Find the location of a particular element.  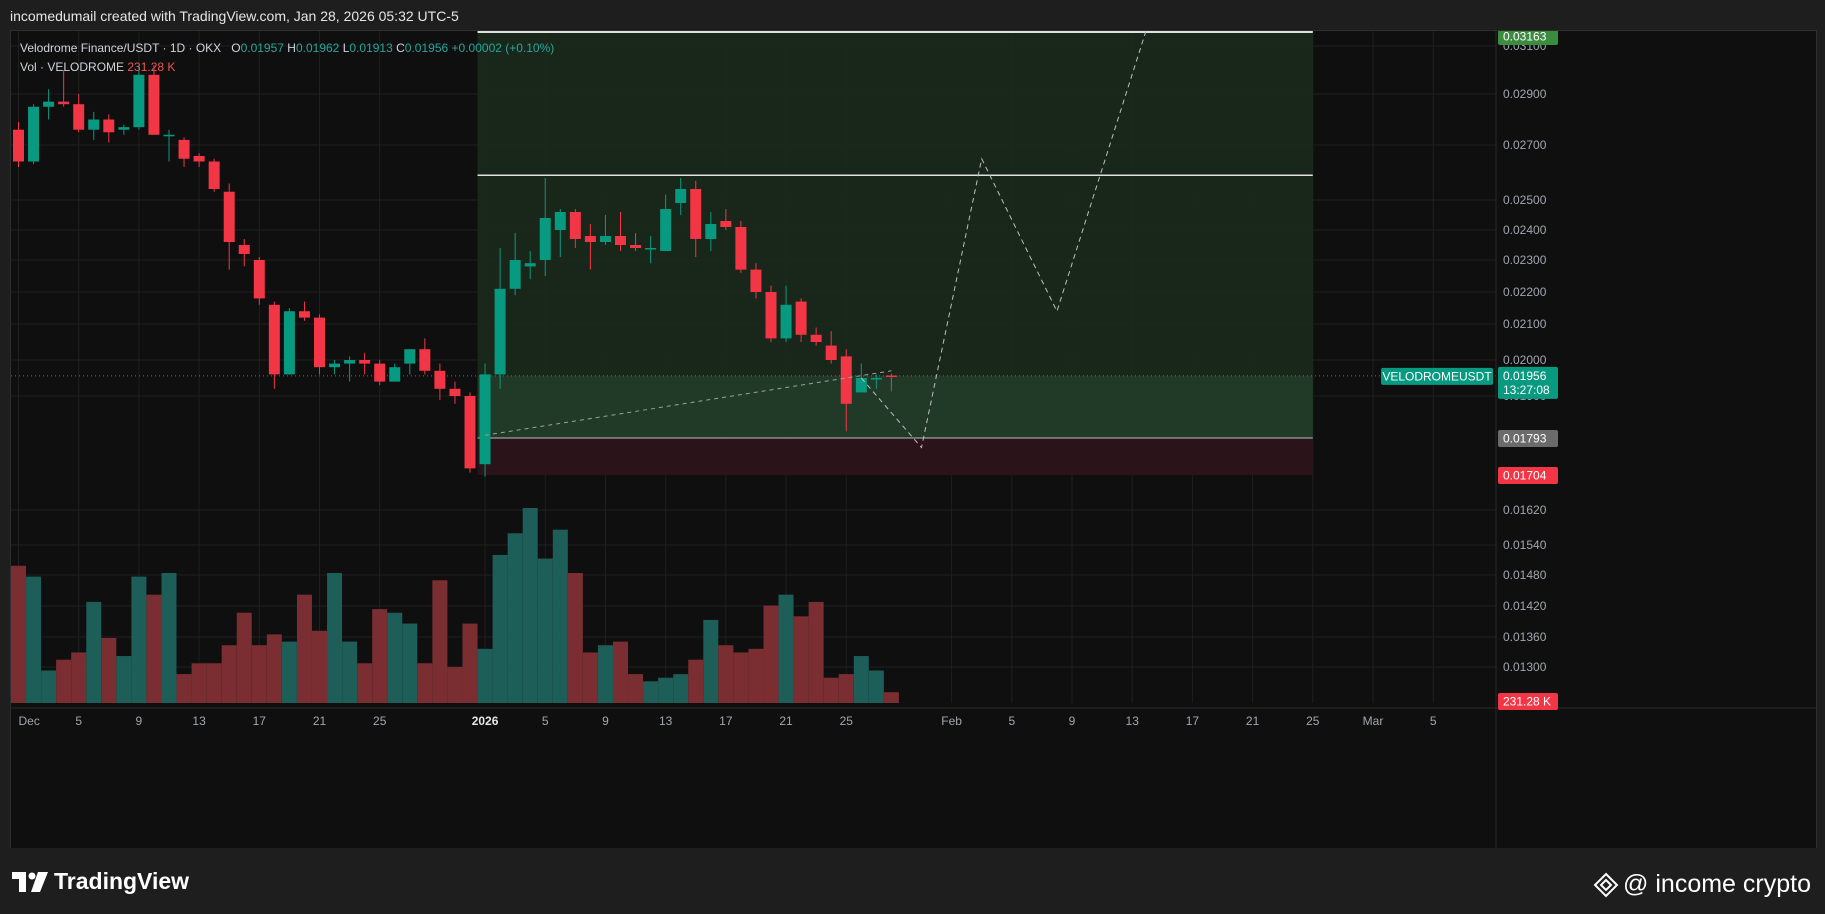

projection-path is located at coordinates (1003, 240).